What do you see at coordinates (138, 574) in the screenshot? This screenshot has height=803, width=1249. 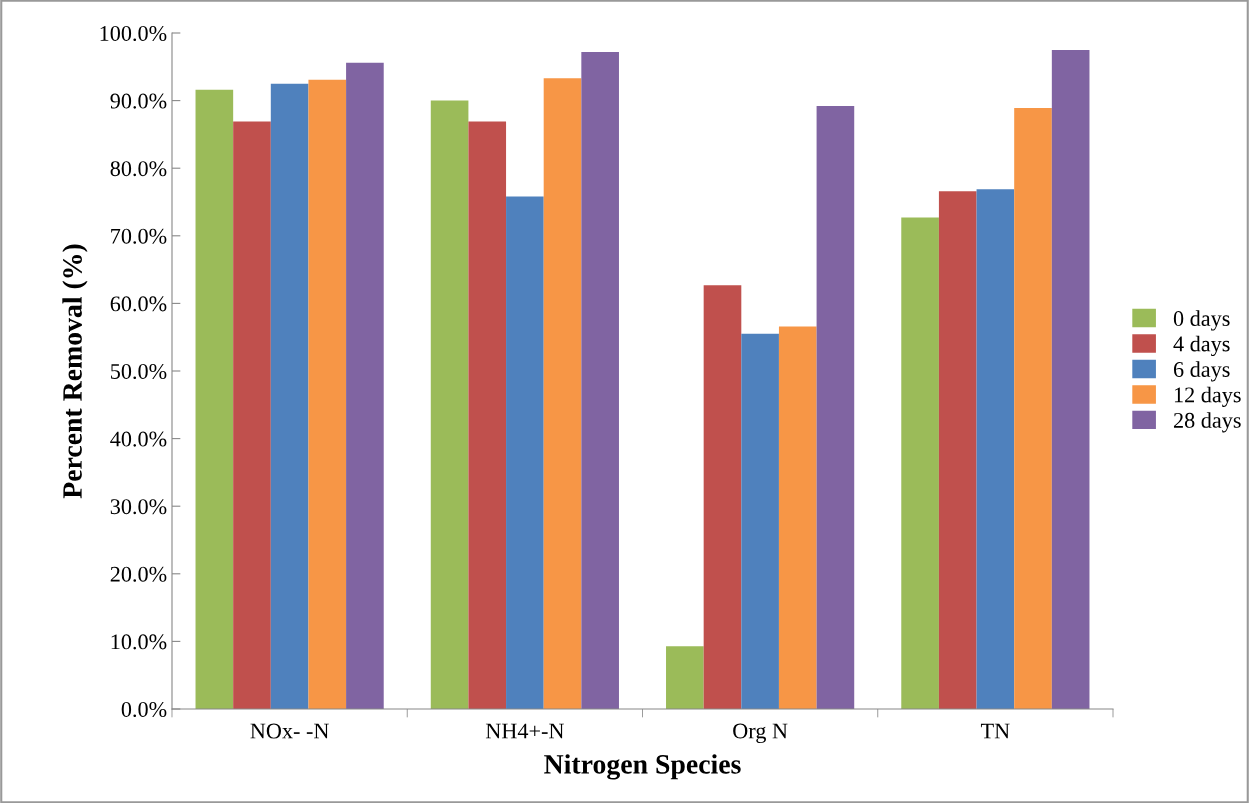 I see `y-tick-label: 20.0%` at bounding box center [138, 574].